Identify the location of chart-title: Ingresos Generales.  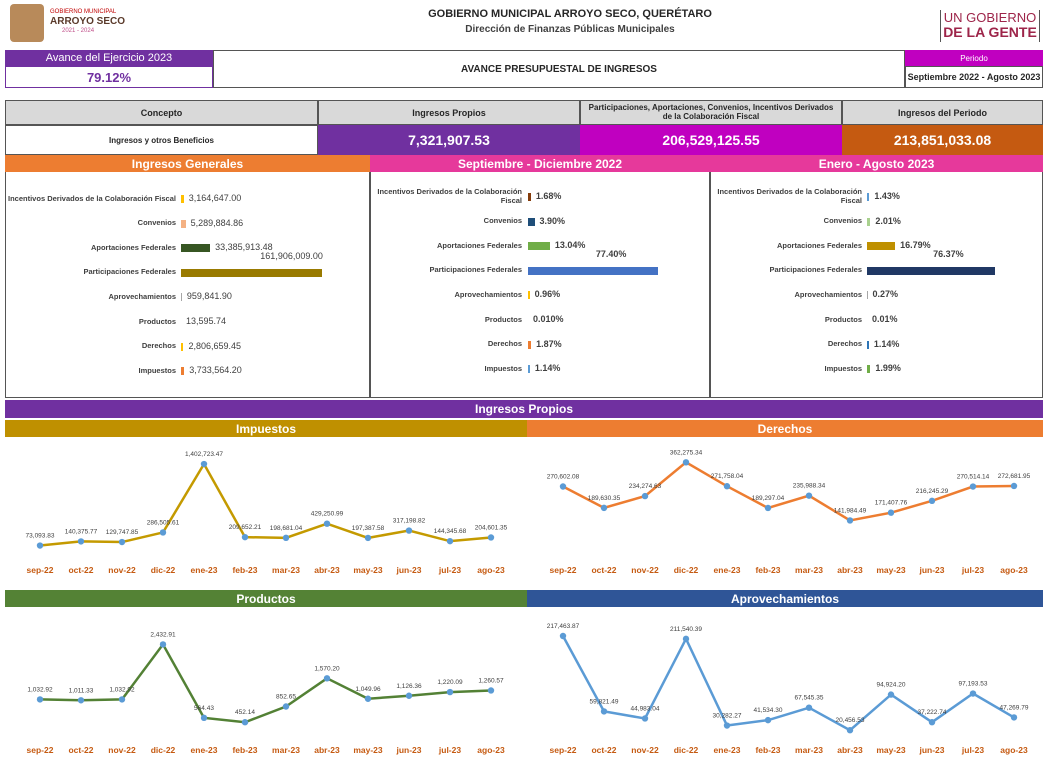
(187, 163).